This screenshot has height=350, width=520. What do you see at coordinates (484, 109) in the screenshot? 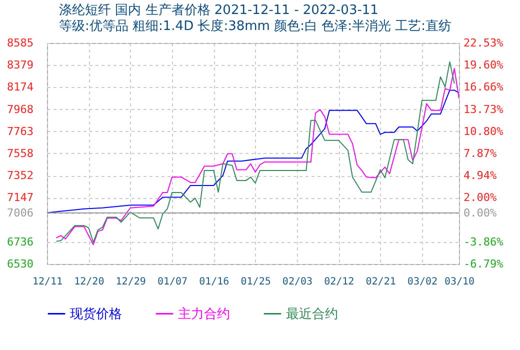
I see `y2-tick-label: 13.73%` at bounding box center [484, 109].